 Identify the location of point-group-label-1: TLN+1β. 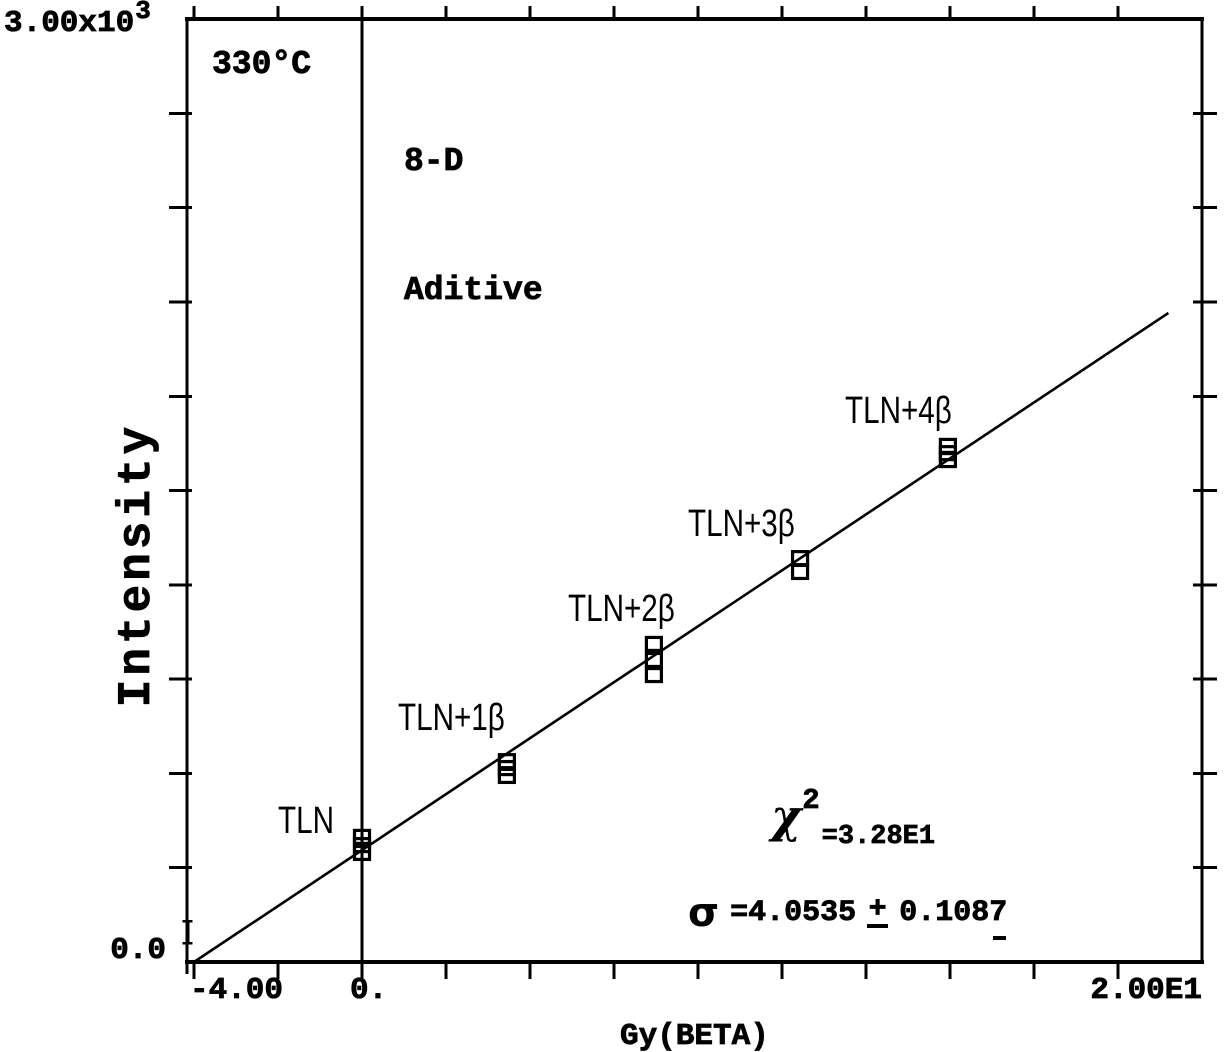
(451, 718).